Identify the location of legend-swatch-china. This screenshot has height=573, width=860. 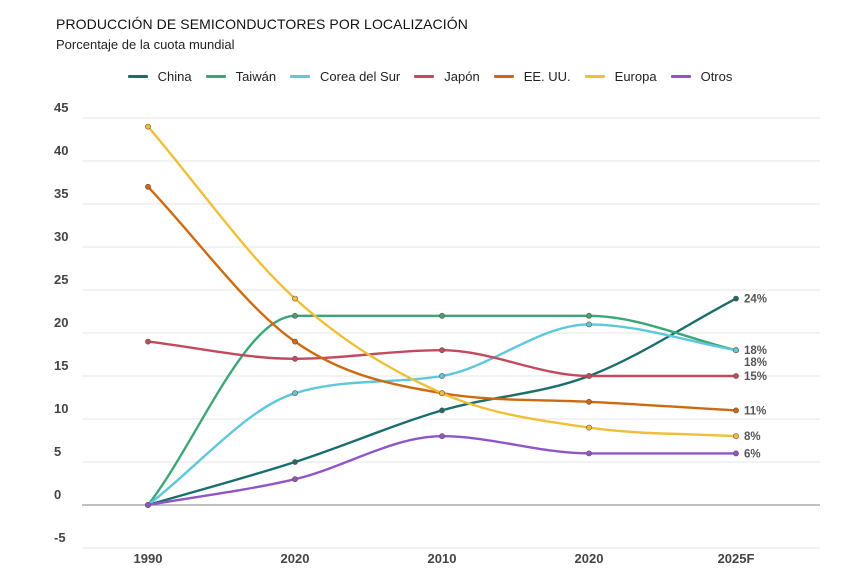
(137, 76).